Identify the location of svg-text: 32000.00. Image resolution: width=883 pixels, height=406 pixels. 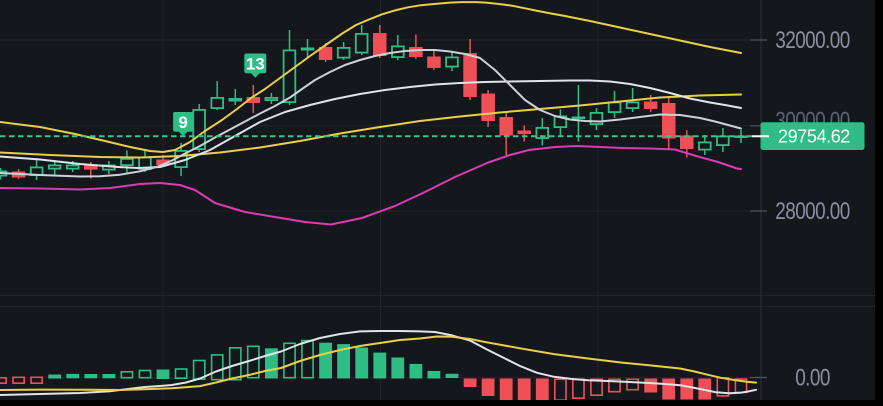
(812, 40).